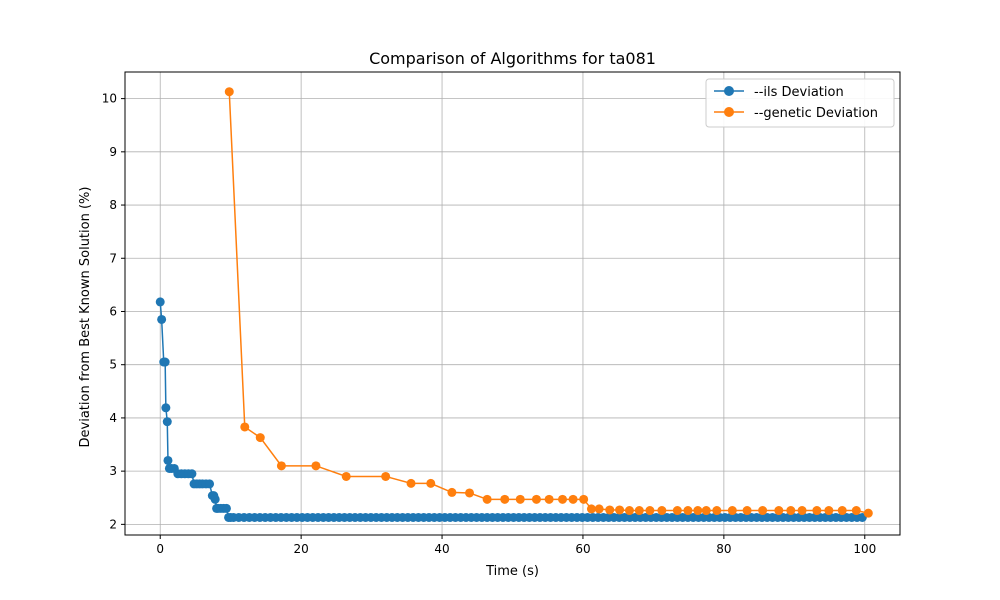  Describe the element at coordinates (441, 549) in the screenshot. I see `x-tick-label: 40` at that location.